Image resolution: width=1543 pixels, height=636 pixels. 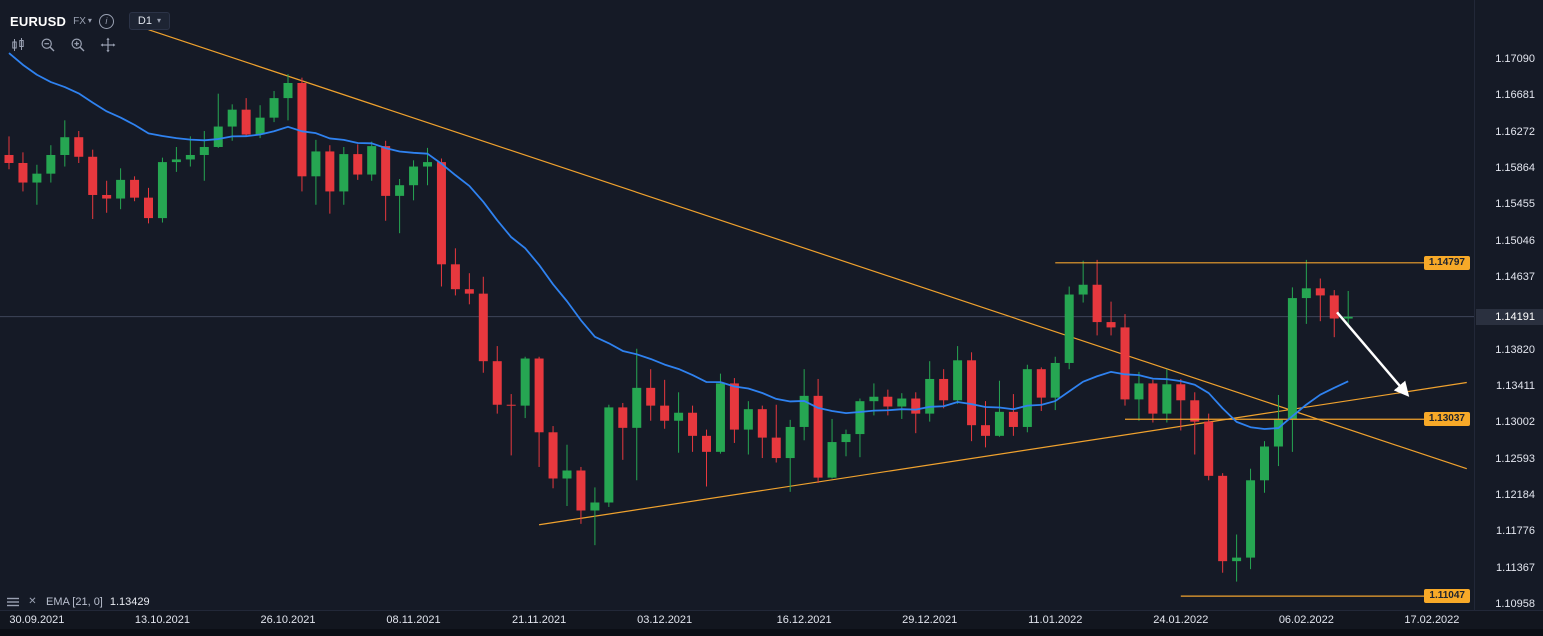 I want to click on zoom-in-icon, so click(x=78, y=45).